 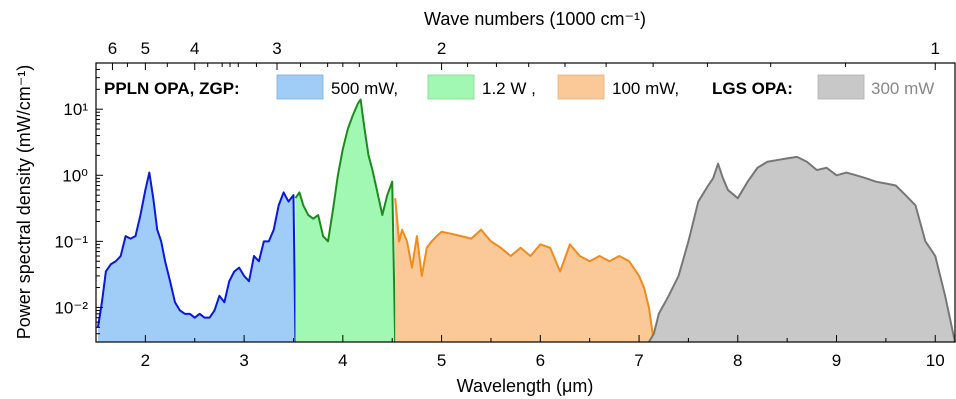 I want to click on x-tick-label: 3, so click(x=243, y=360).